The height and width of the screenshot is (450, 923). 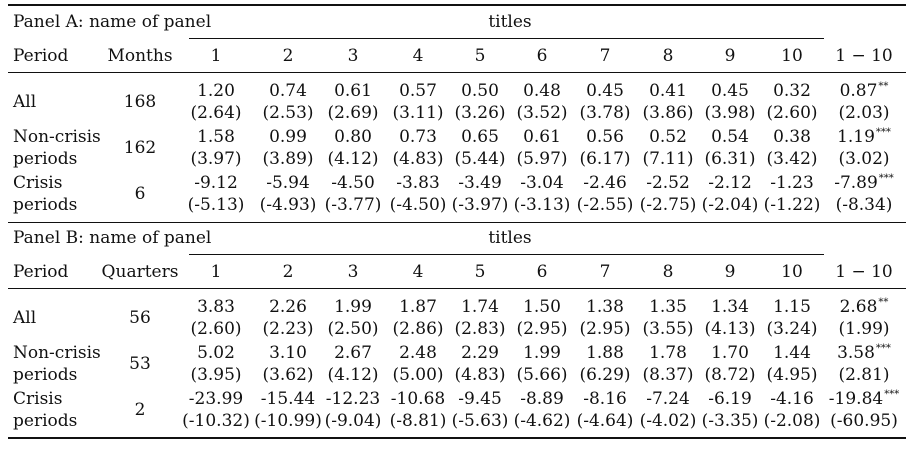 What do you see at coordinates (140, 318) in the screenshot?
I see `row-count: 56` at bounding box center [140, 318].